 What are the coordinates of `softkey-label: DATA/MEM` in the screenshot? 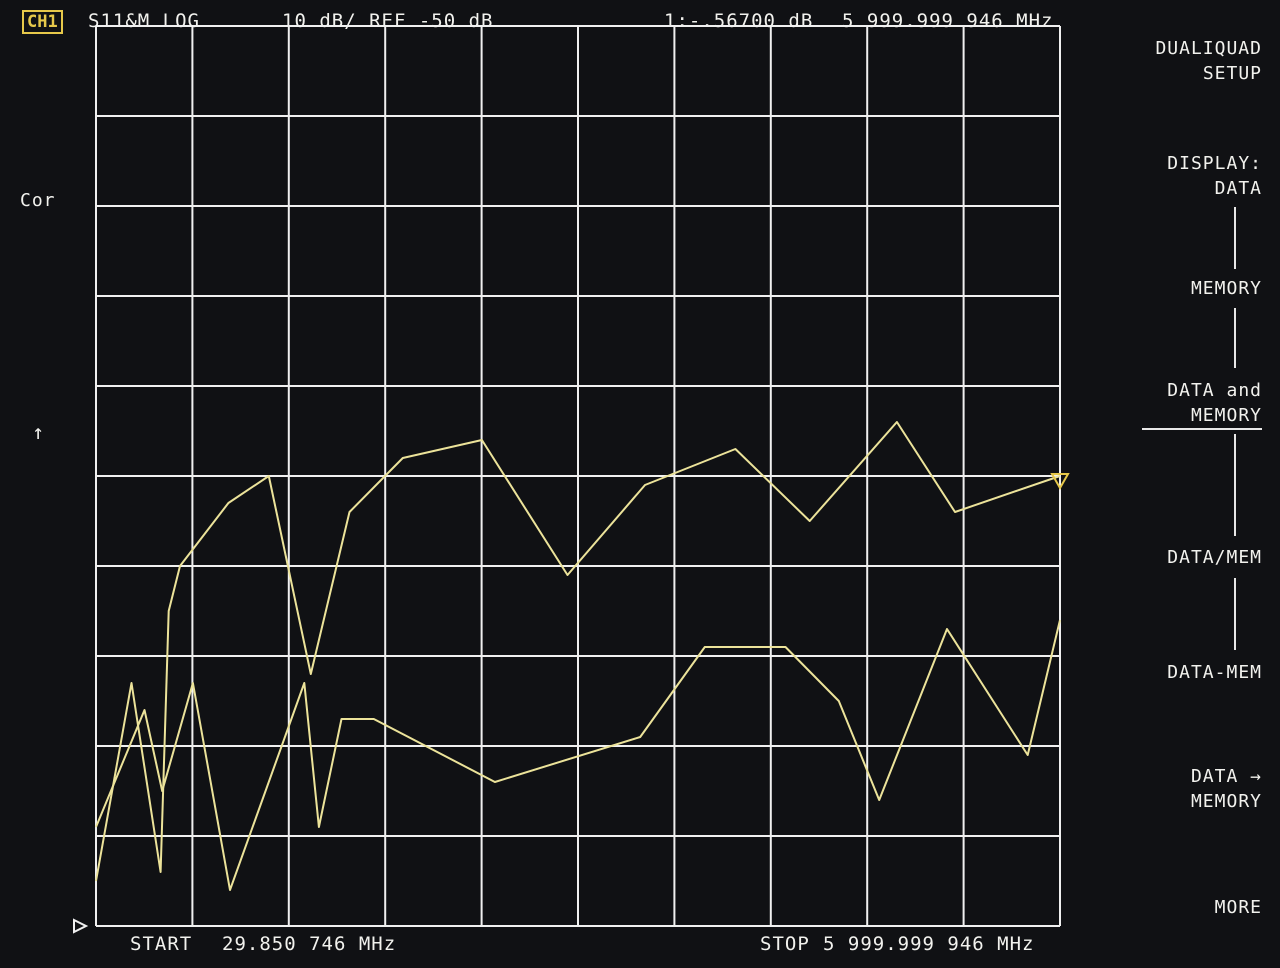 It's located at (1214, 557).